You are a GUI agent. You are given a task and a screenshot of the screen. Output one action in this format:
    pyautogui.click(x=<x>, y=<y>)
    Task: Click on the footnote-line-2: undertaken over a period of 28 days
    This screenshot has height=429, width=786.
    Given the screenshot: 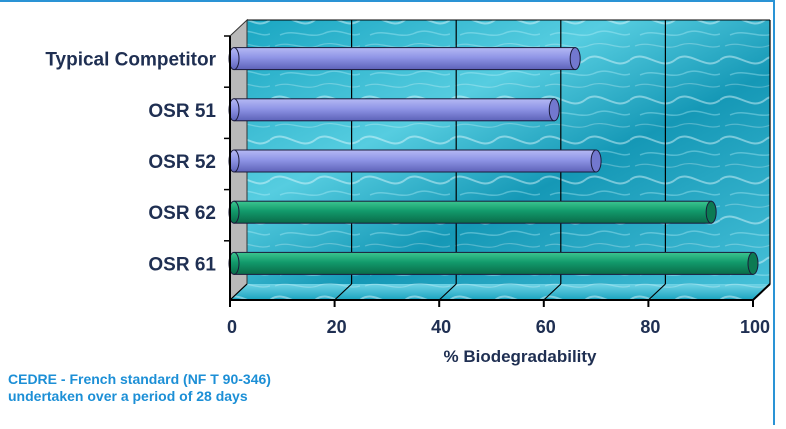 What is the action you would take?
    pyautogui.click(x=128, y=396)
    